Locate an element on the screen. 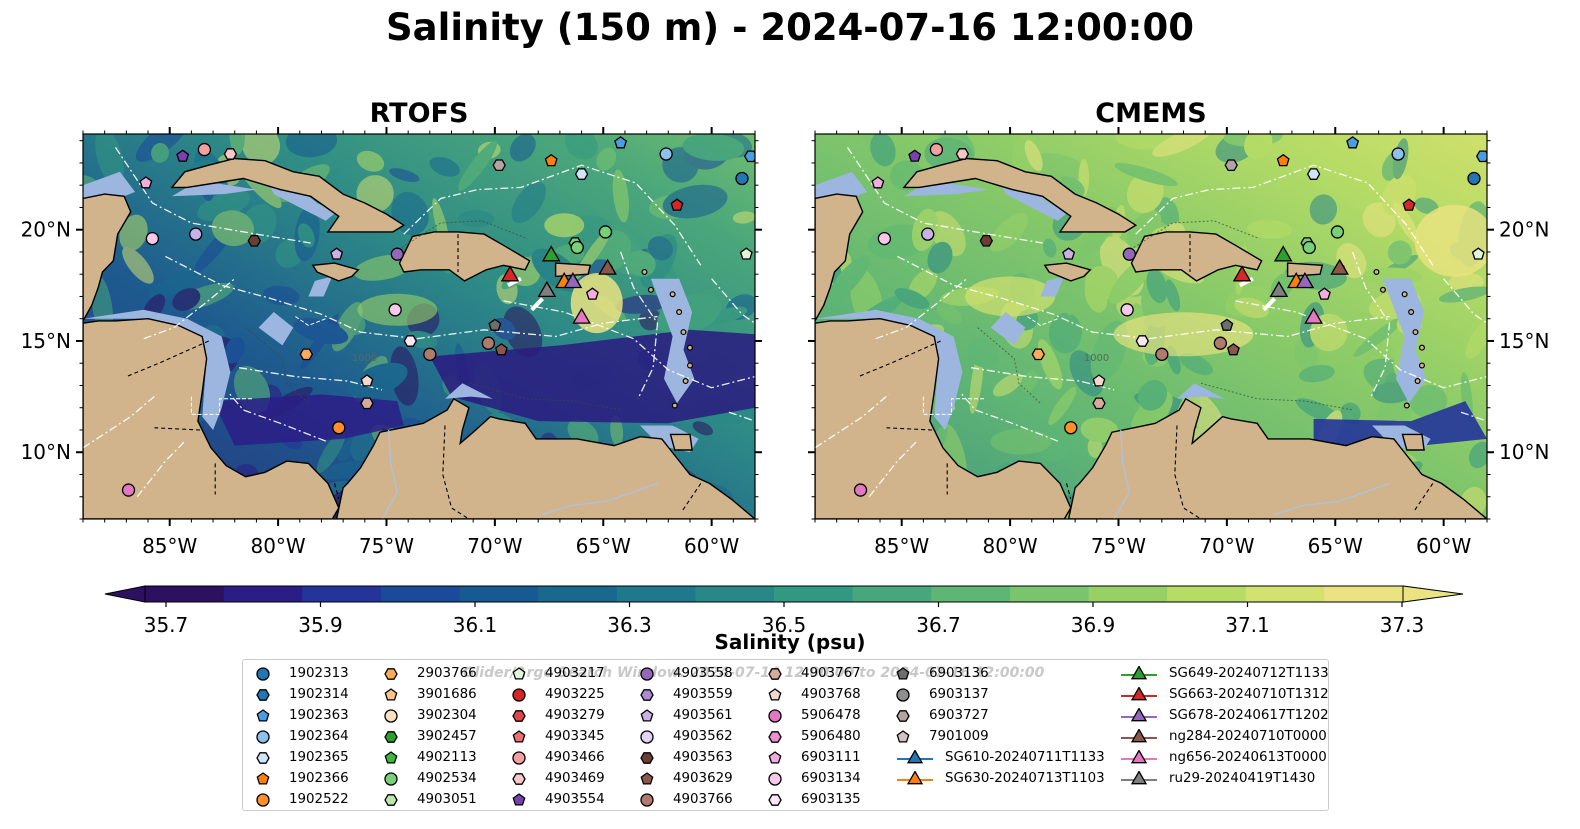  legend-label: 3902304 is located at coordinates (447, 715).